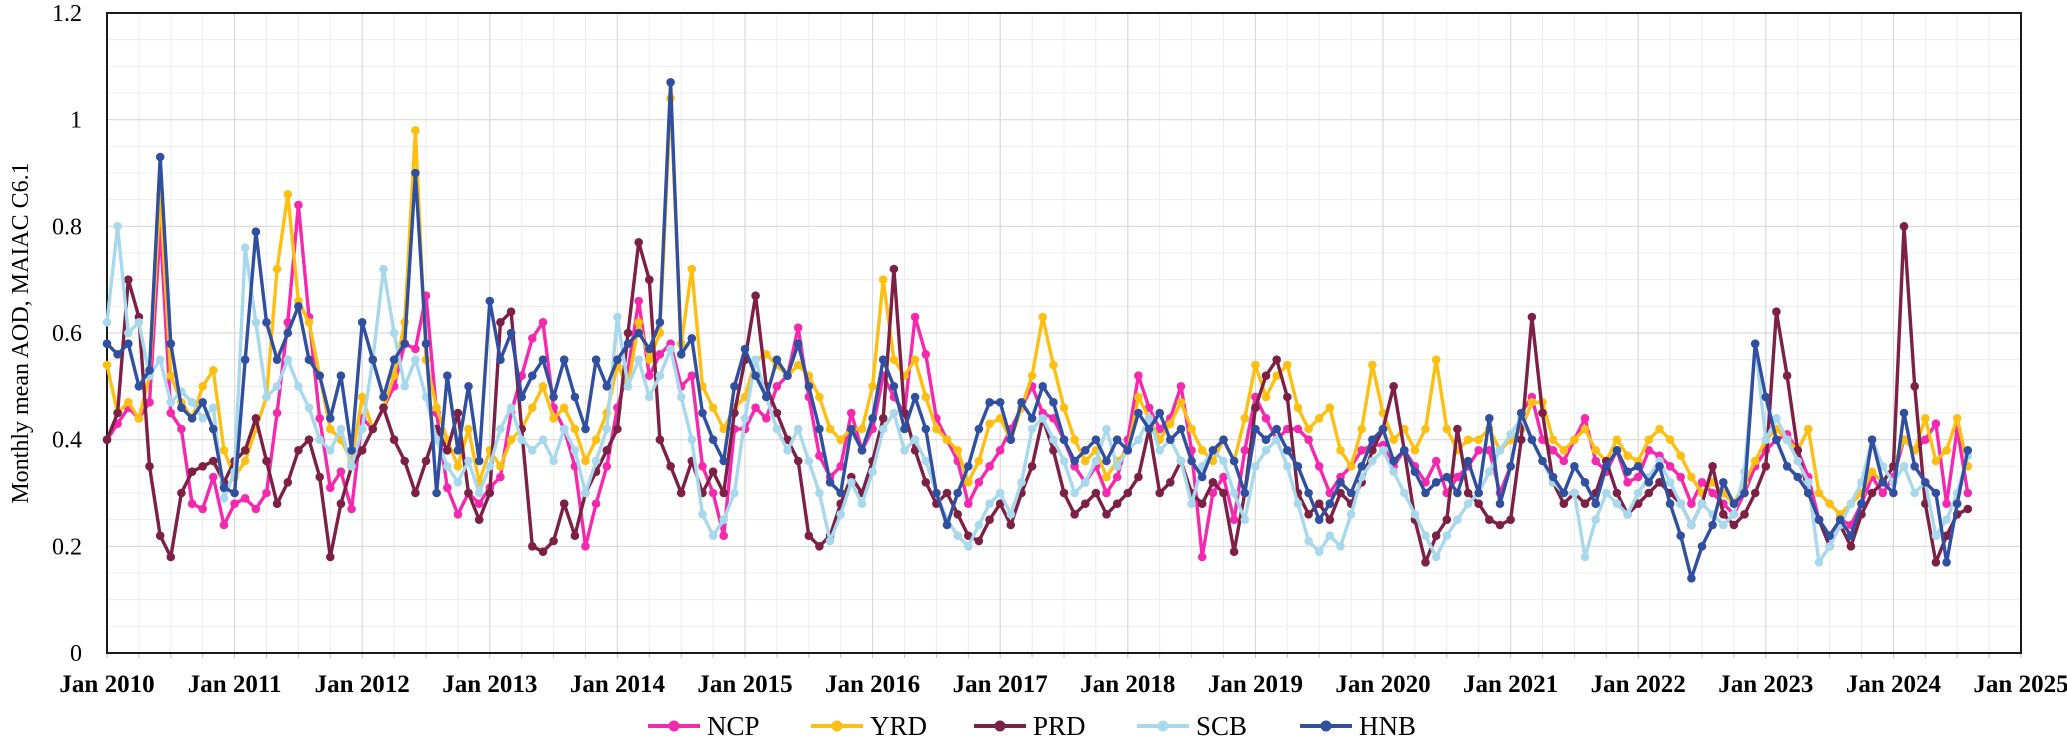  I want to click on legend-label-SCB: SCB, so click(1221, 726).